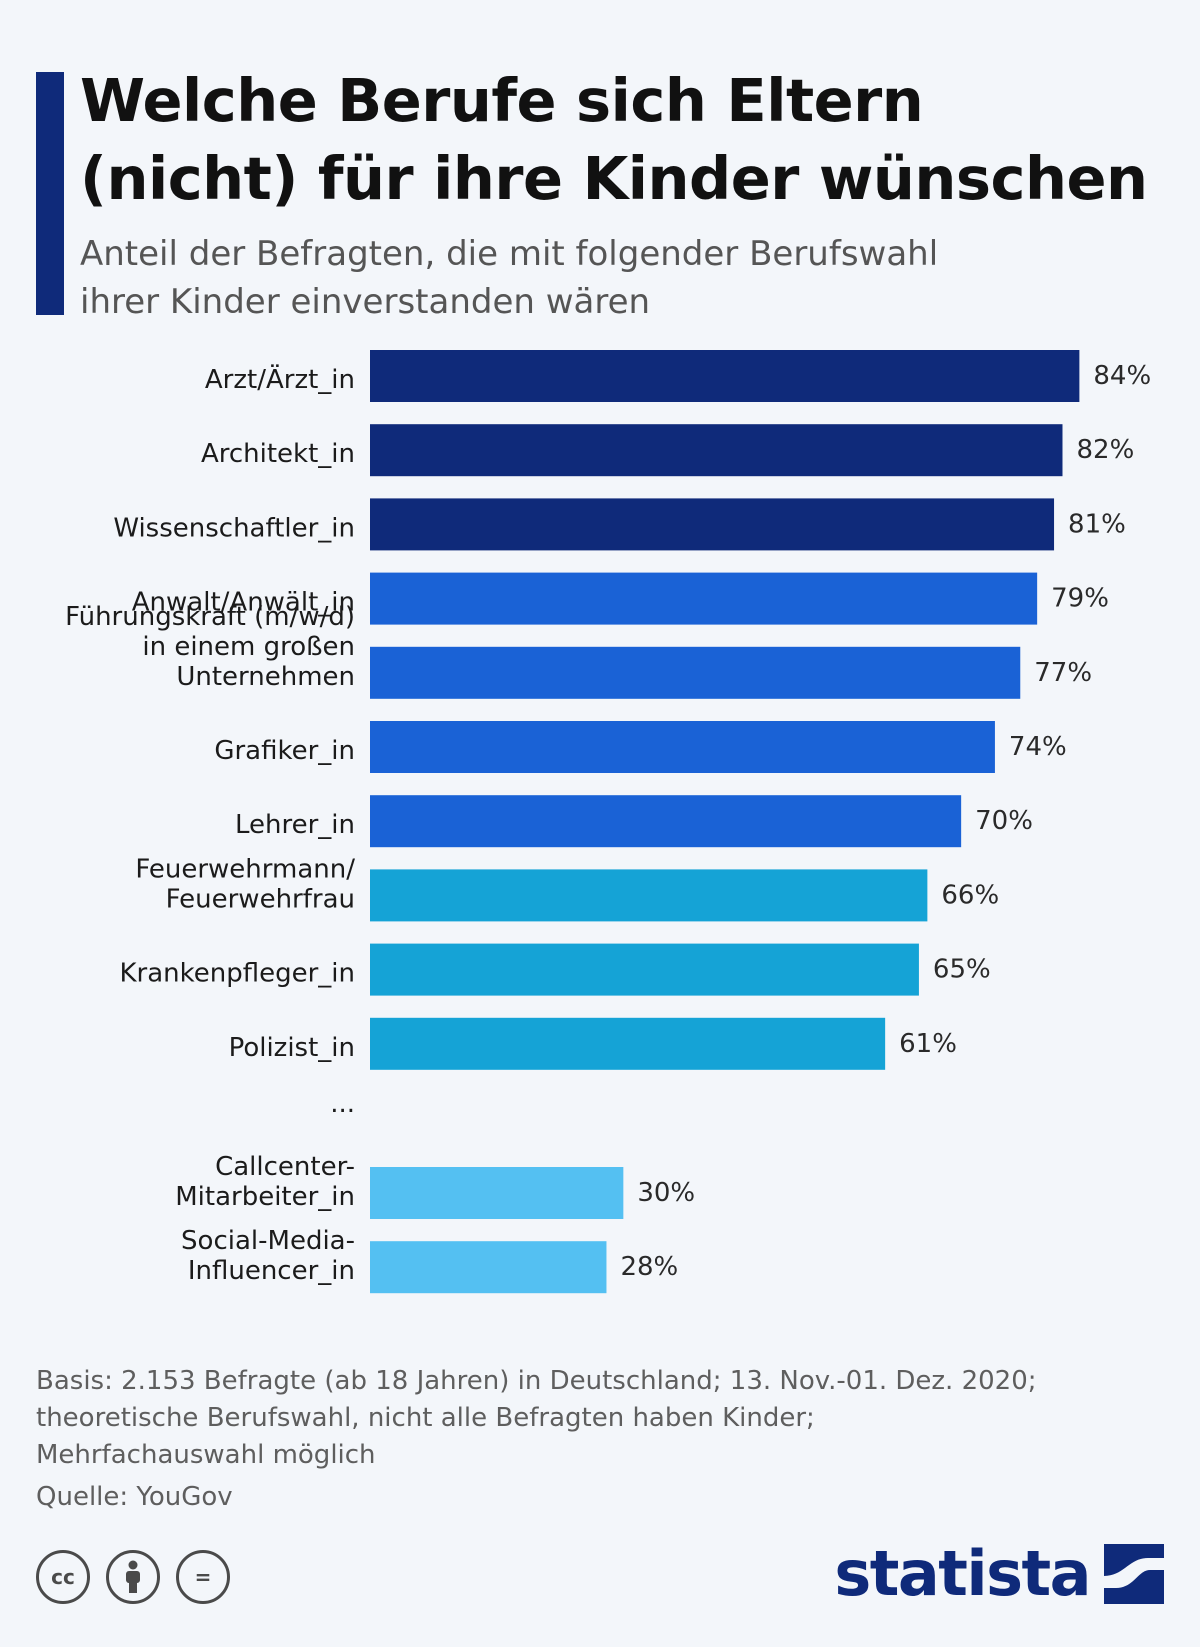 The image size is (1200, 1647). Describe the element at coordinates (1097, 524) in the screenshot. I see `value-label: 81%` at that location.